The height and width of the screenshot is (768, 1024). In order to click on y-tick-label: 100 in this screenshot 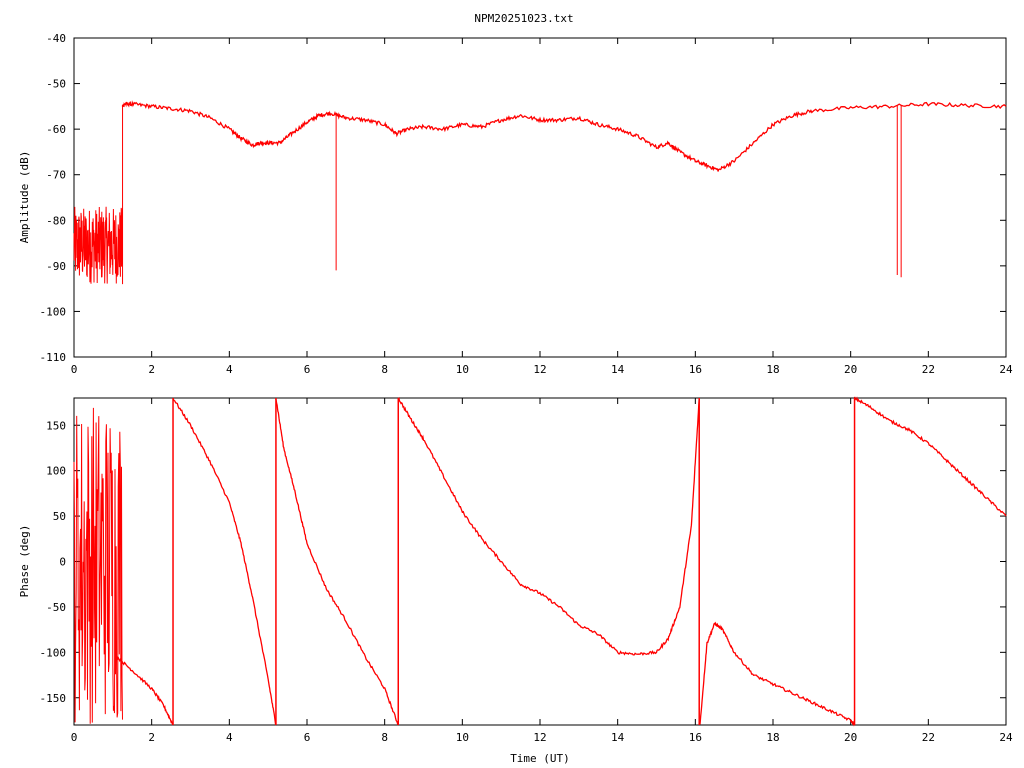, I will do `click(56, 471)`.